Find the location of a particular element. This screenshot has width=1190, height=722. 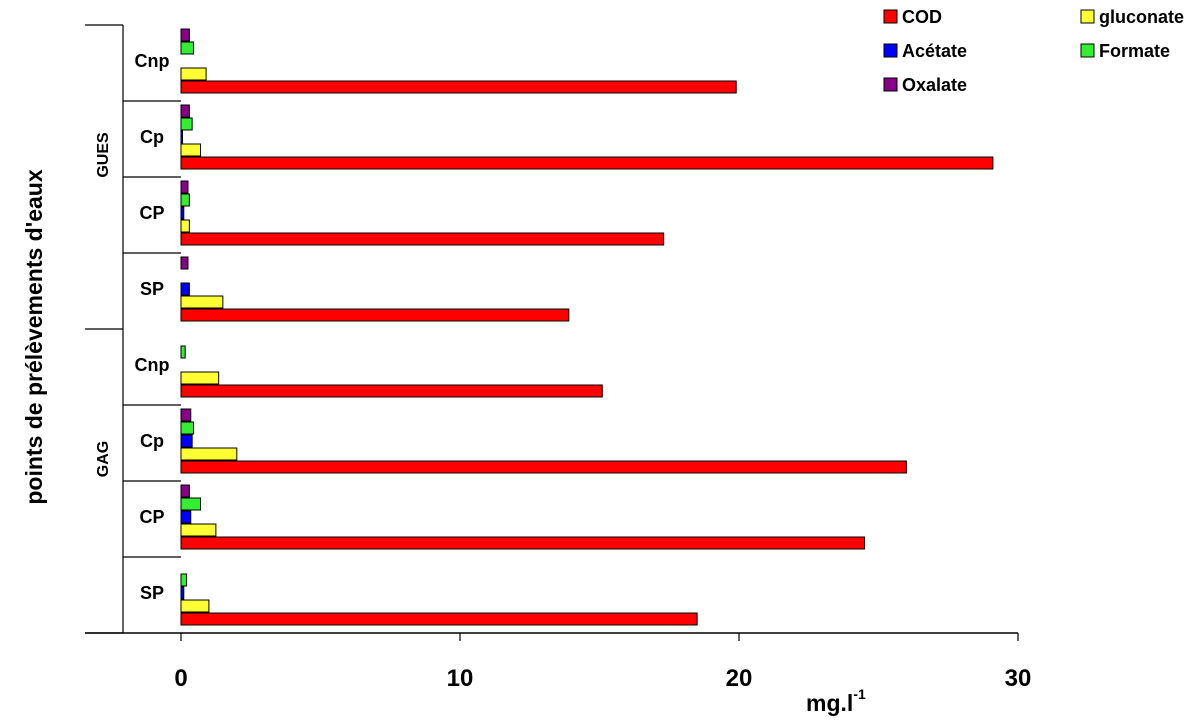

legend-label: gluconate is located at coordinates (1141, 17).